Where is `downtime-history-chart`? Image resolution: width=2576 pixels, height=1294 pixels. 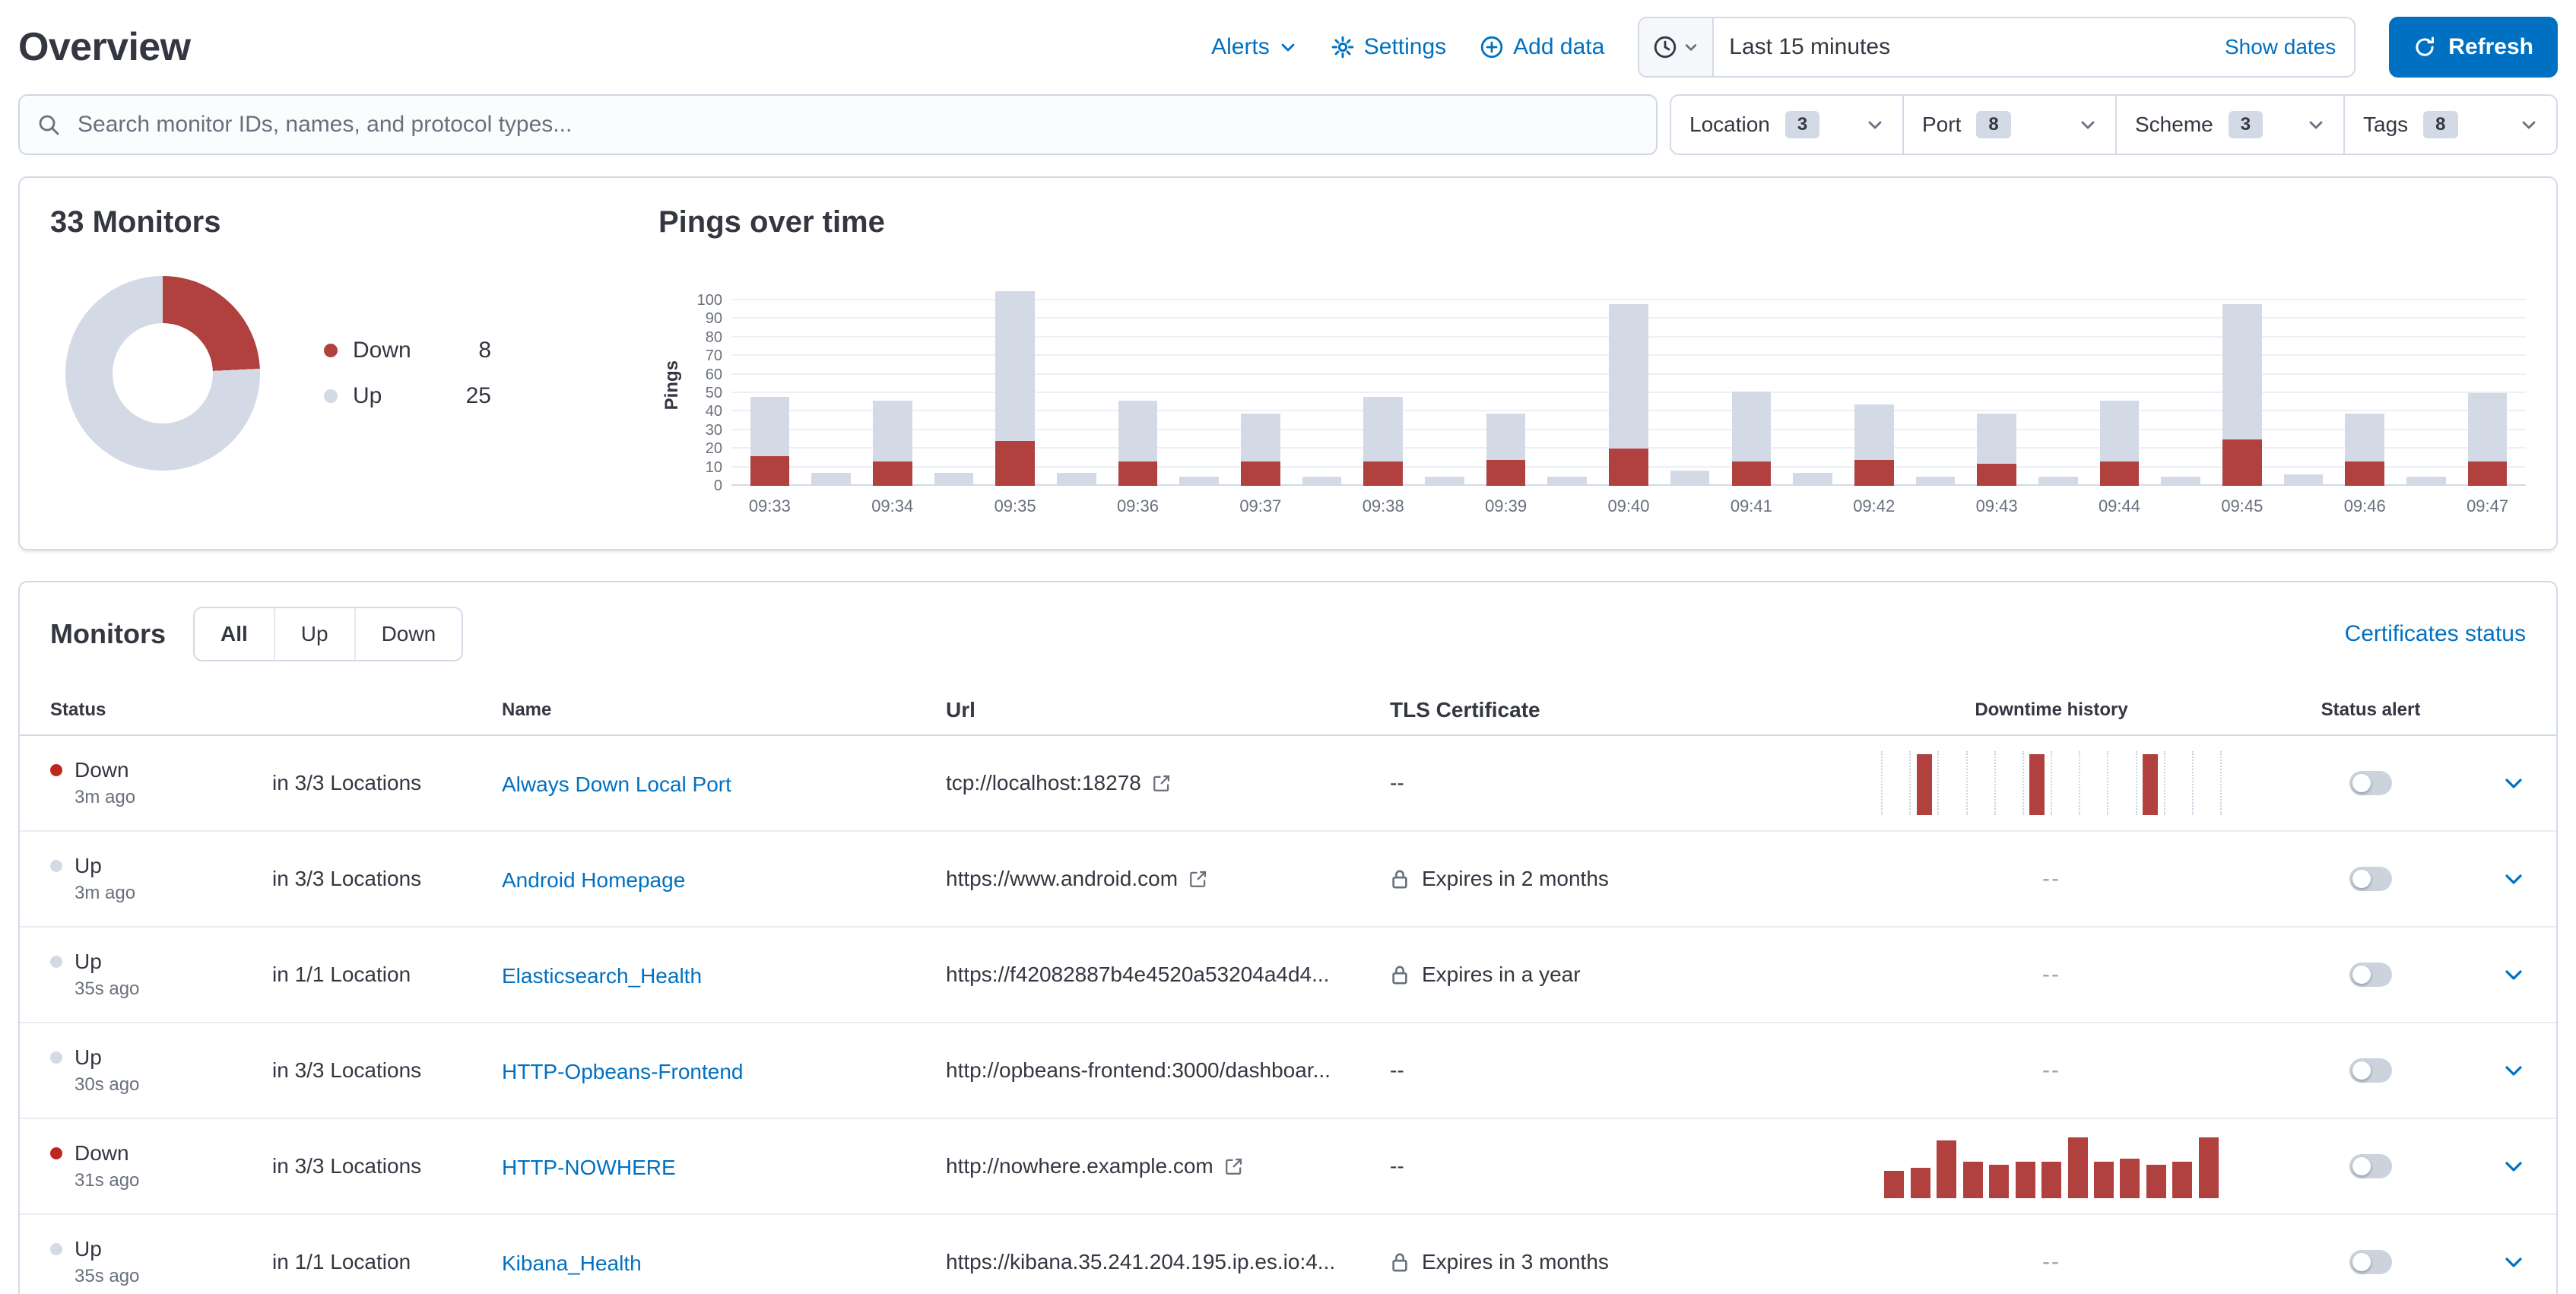 downtime-history-chart is located at coordinates (2051, 783).